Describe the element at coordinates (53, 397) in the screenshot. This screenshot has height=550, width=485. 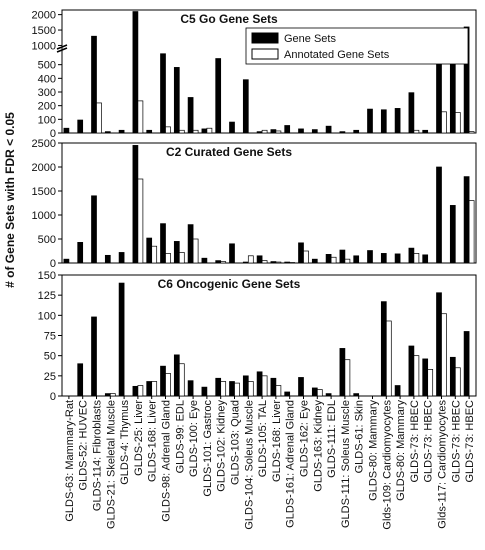
I see `y-tick-label: 0` at that location.